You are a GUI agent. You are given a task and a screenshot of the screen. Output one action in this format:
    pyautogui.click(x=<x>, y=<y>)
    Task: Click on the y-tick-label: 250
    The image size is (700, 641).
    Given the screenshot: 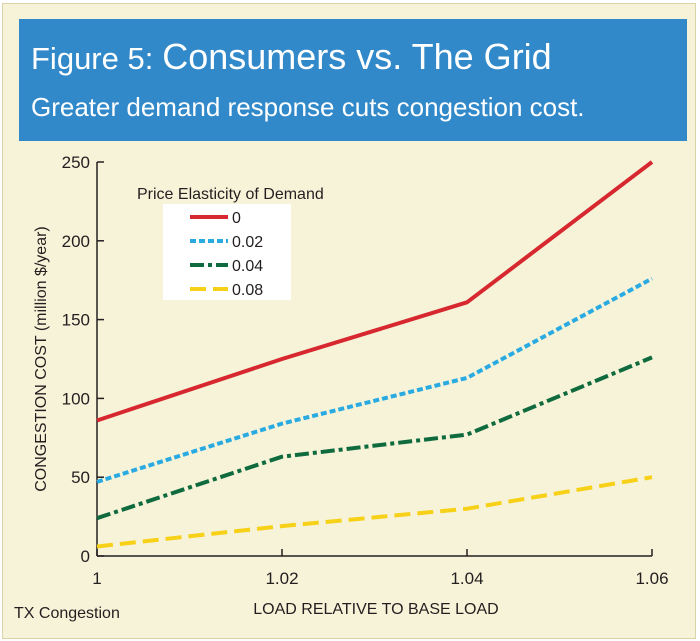 What is the action you would take?
    pyautogui.click(x=76, y=162)
    